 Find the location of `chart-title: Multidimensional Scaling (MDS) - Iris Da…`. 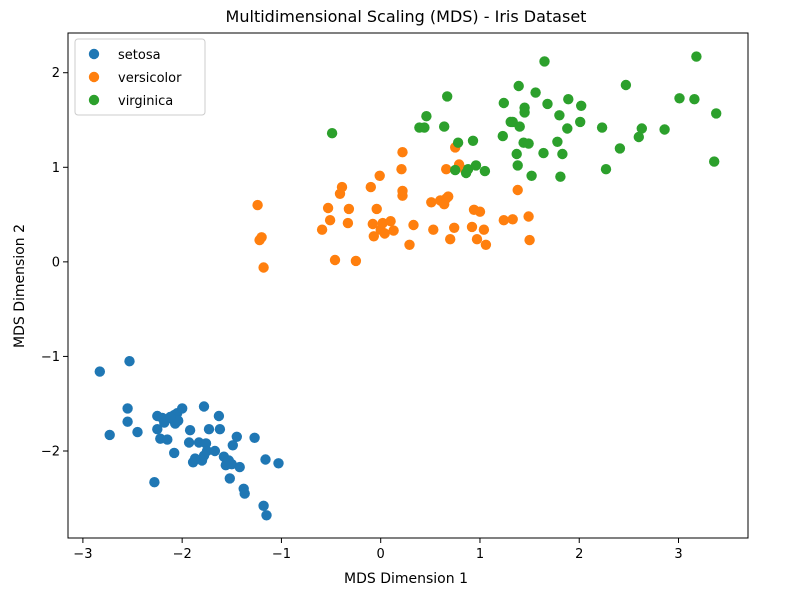

chart-title: Multidimensional Scaling (MDS) - Iris Da… is located at coordinates (406, 16).